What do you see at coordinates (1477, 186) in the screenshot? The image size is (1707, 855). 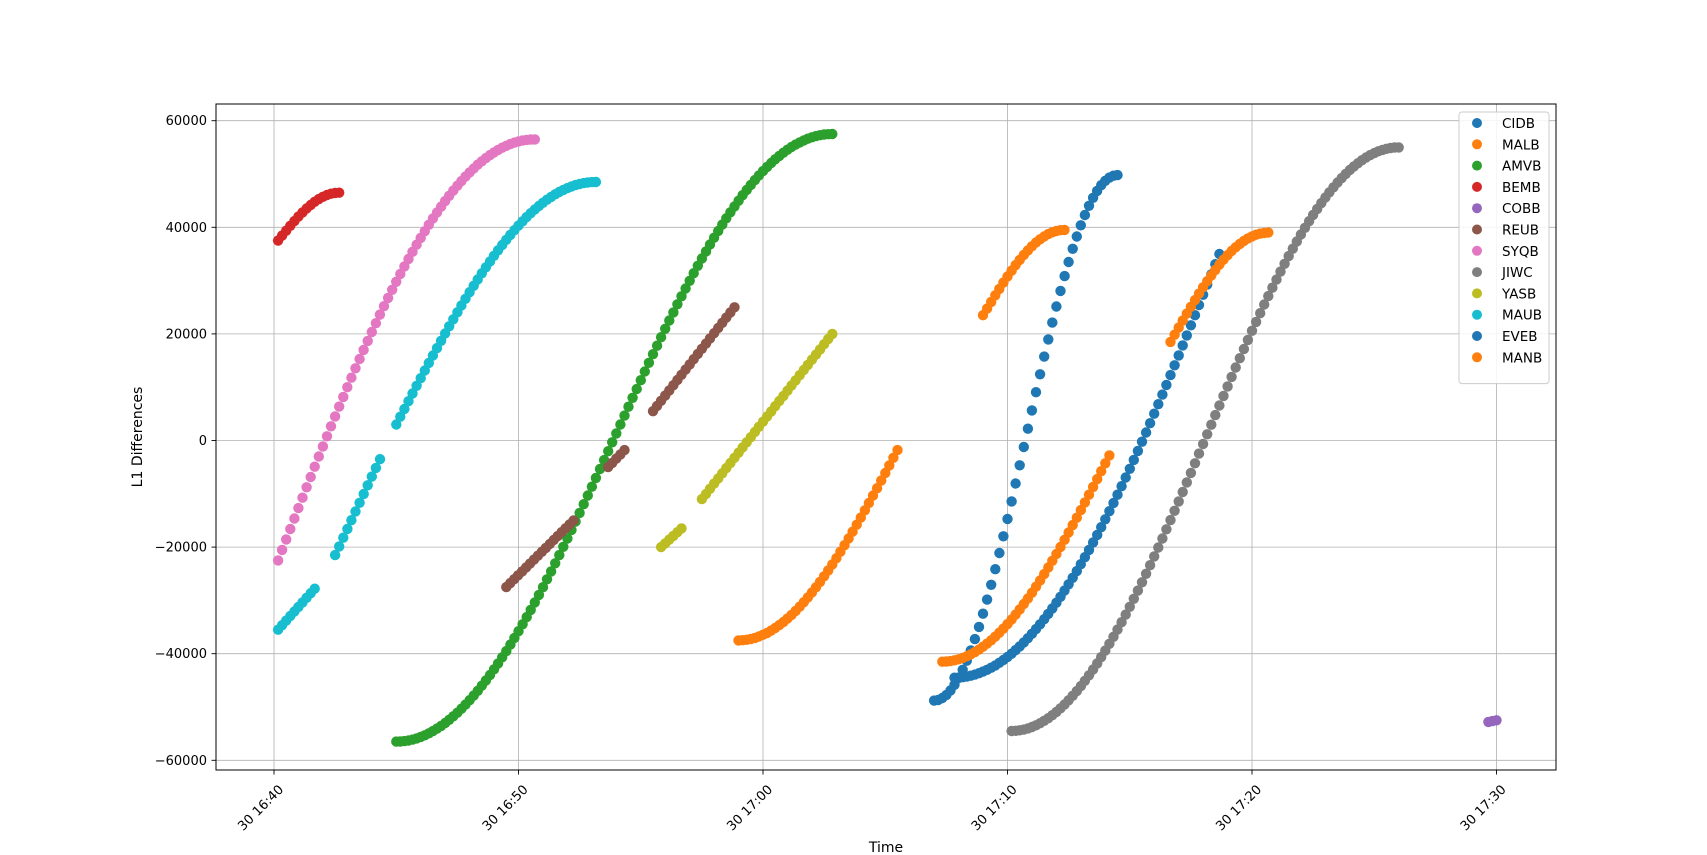 I see `legend-marker-bemb` at bounding box center [1477, 186].